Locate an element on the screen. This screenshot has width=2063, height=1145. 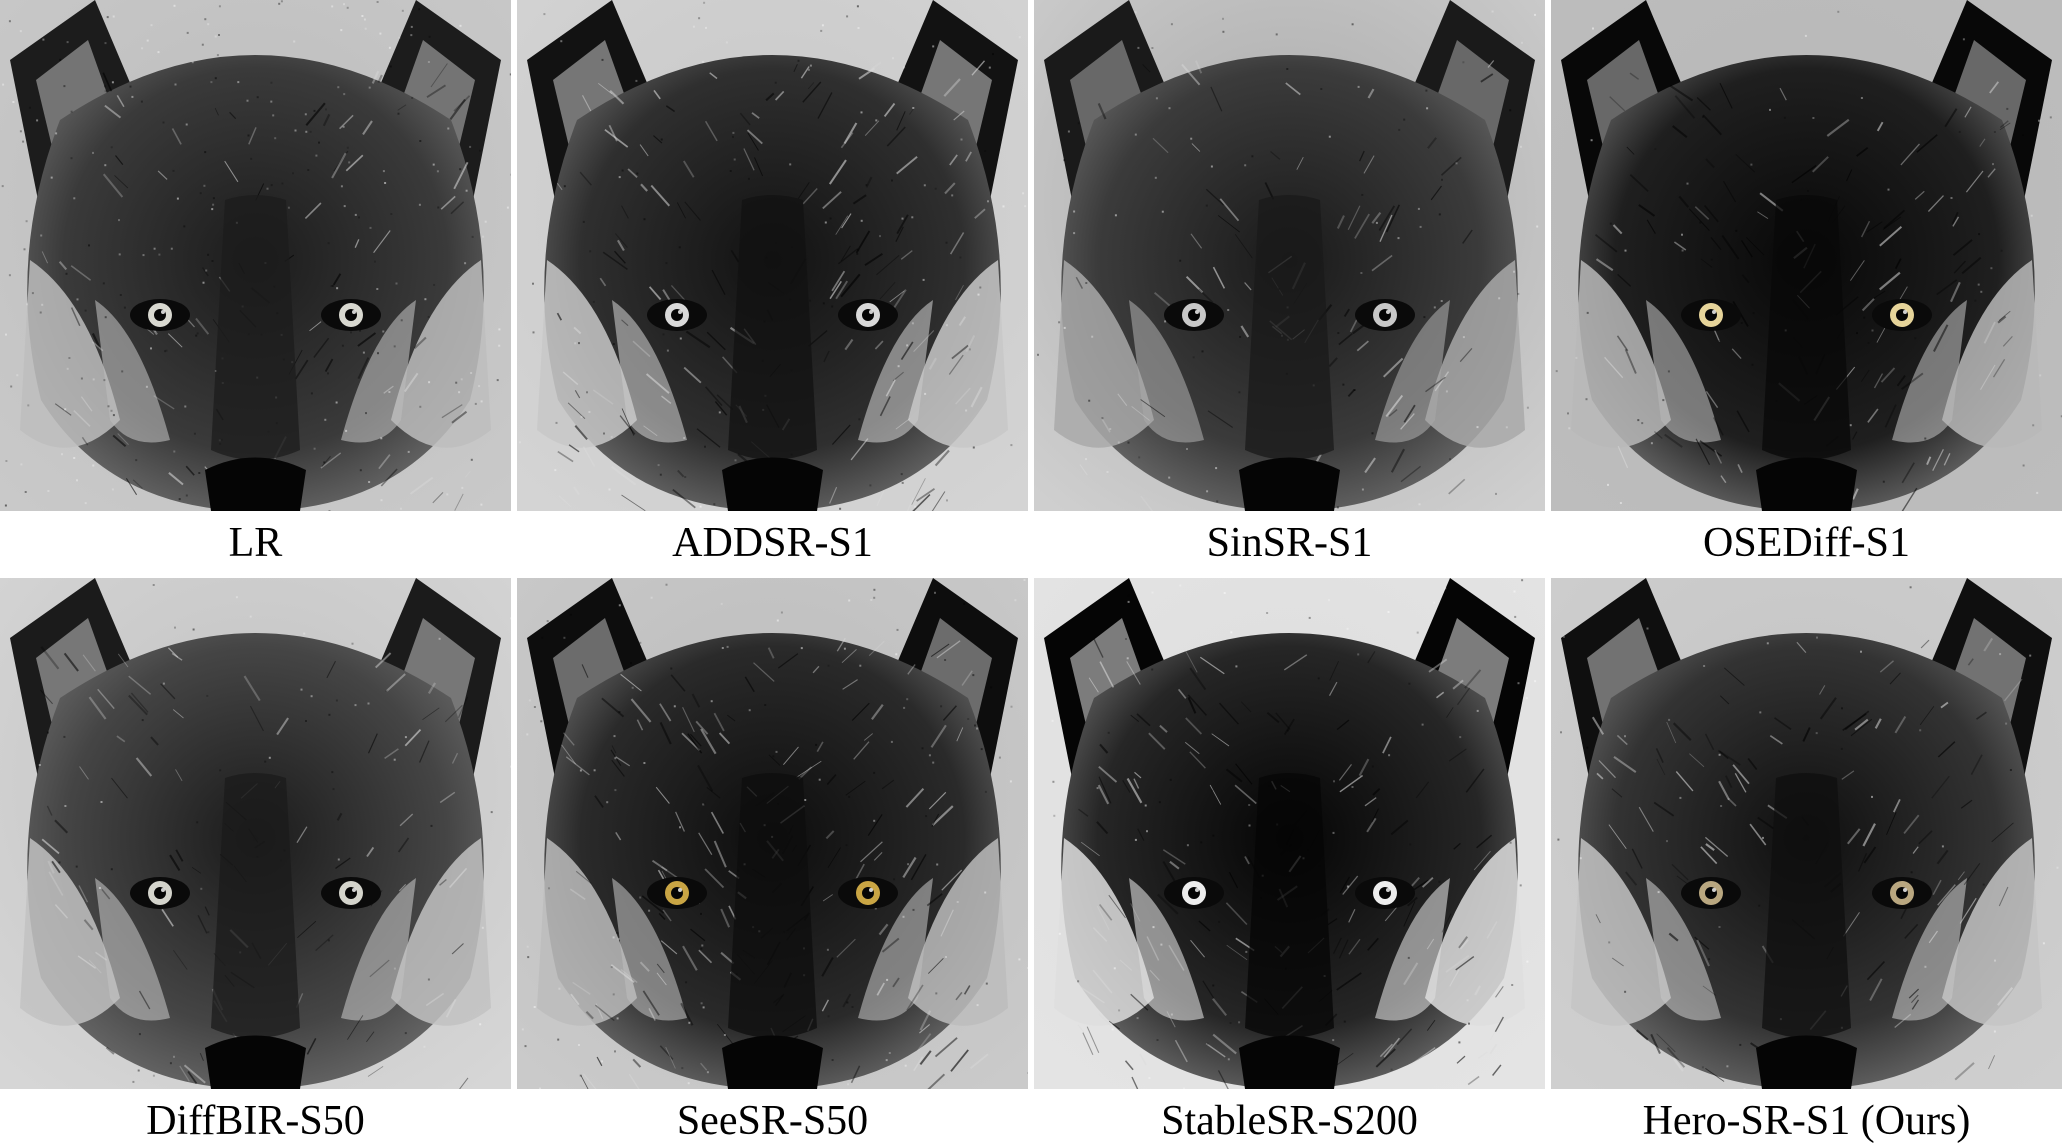
cell-diffbir: DiffBIR-S50 is located at coordinates (255, 861).